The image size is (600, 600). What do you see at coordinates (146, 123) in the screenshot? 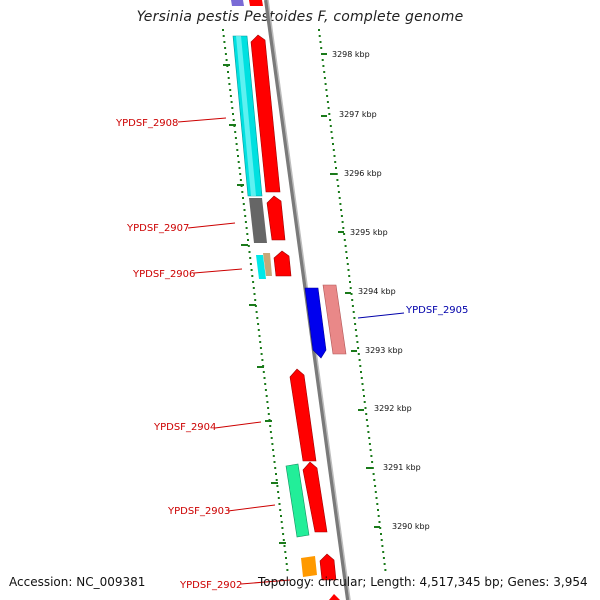
I see `gene-label: YPDSF_2908` at bounding box center [146, 123].